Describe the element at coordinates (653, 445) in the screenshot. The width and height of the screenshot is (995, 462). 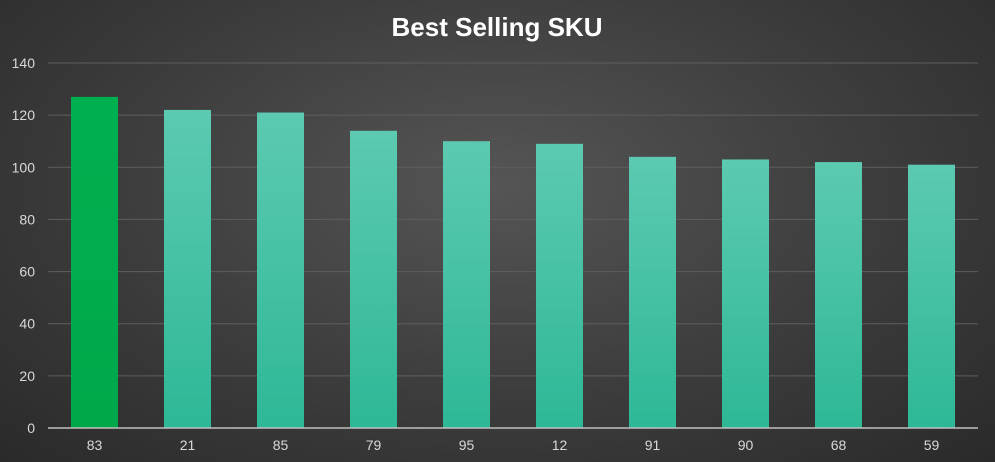
I see `x-tick-label: 91` at that location.